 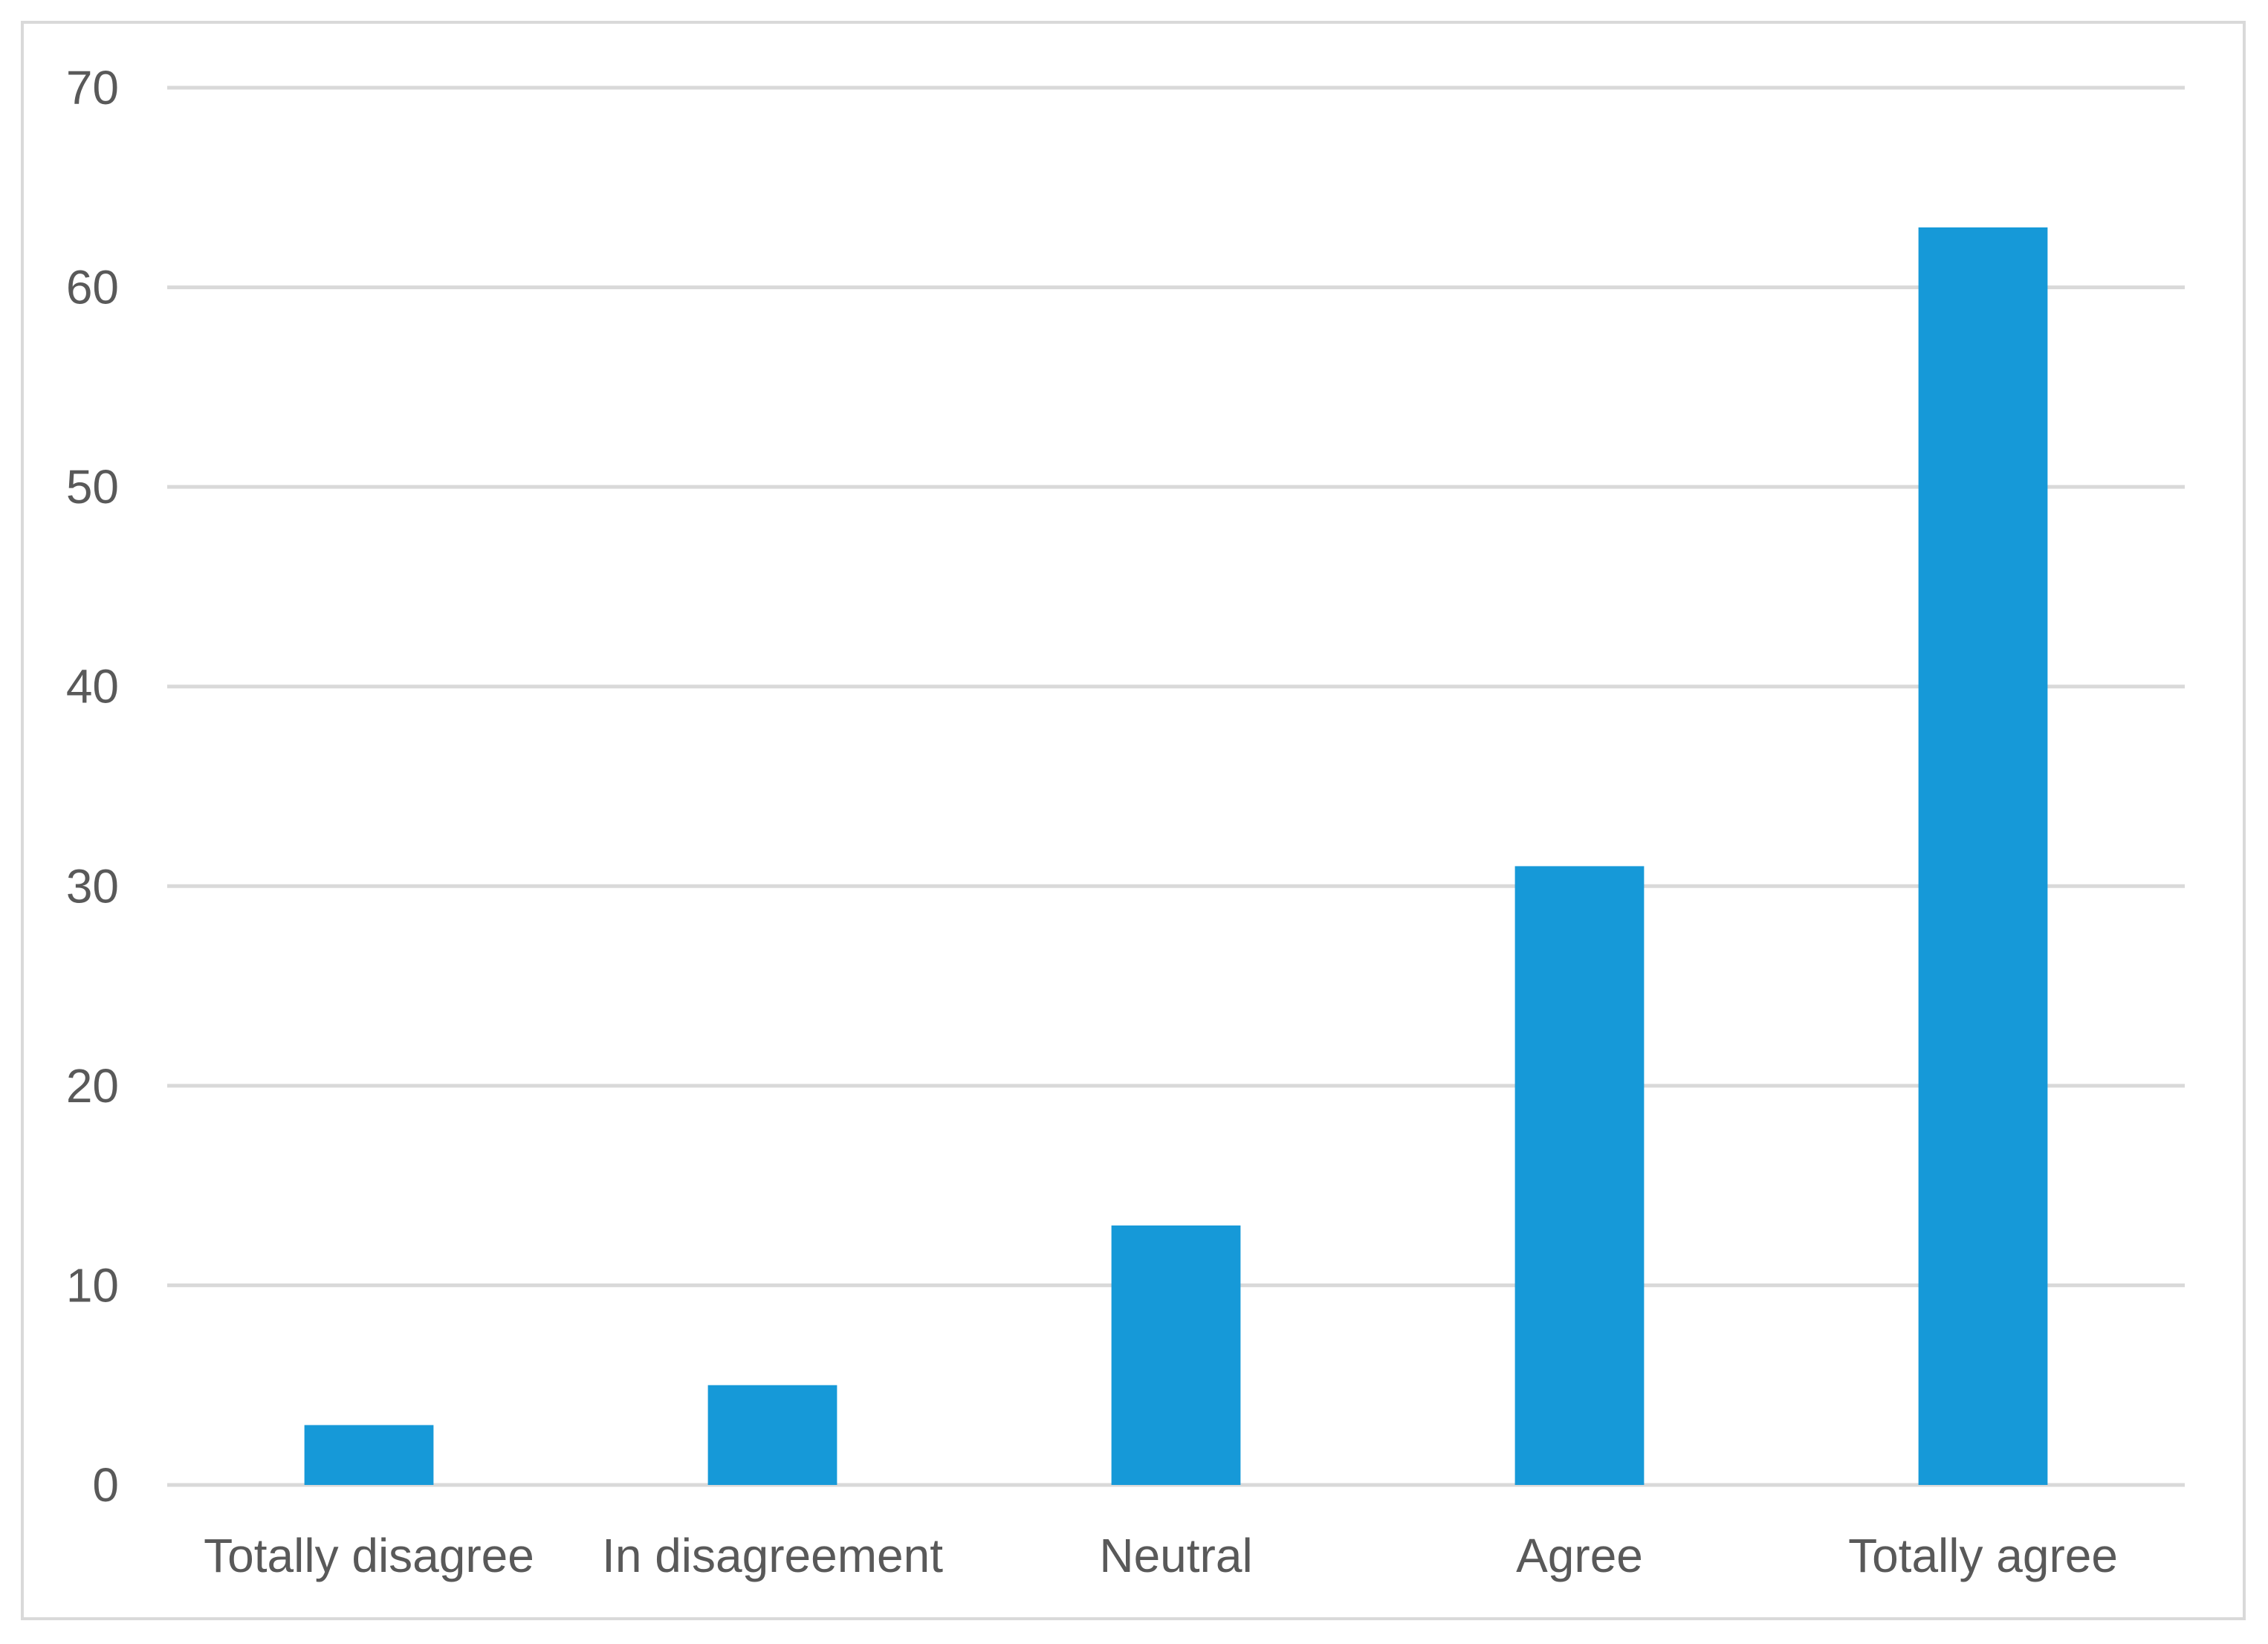 I want to click on x-tick-label: Totally disagree, so click(x=369, y=1555).